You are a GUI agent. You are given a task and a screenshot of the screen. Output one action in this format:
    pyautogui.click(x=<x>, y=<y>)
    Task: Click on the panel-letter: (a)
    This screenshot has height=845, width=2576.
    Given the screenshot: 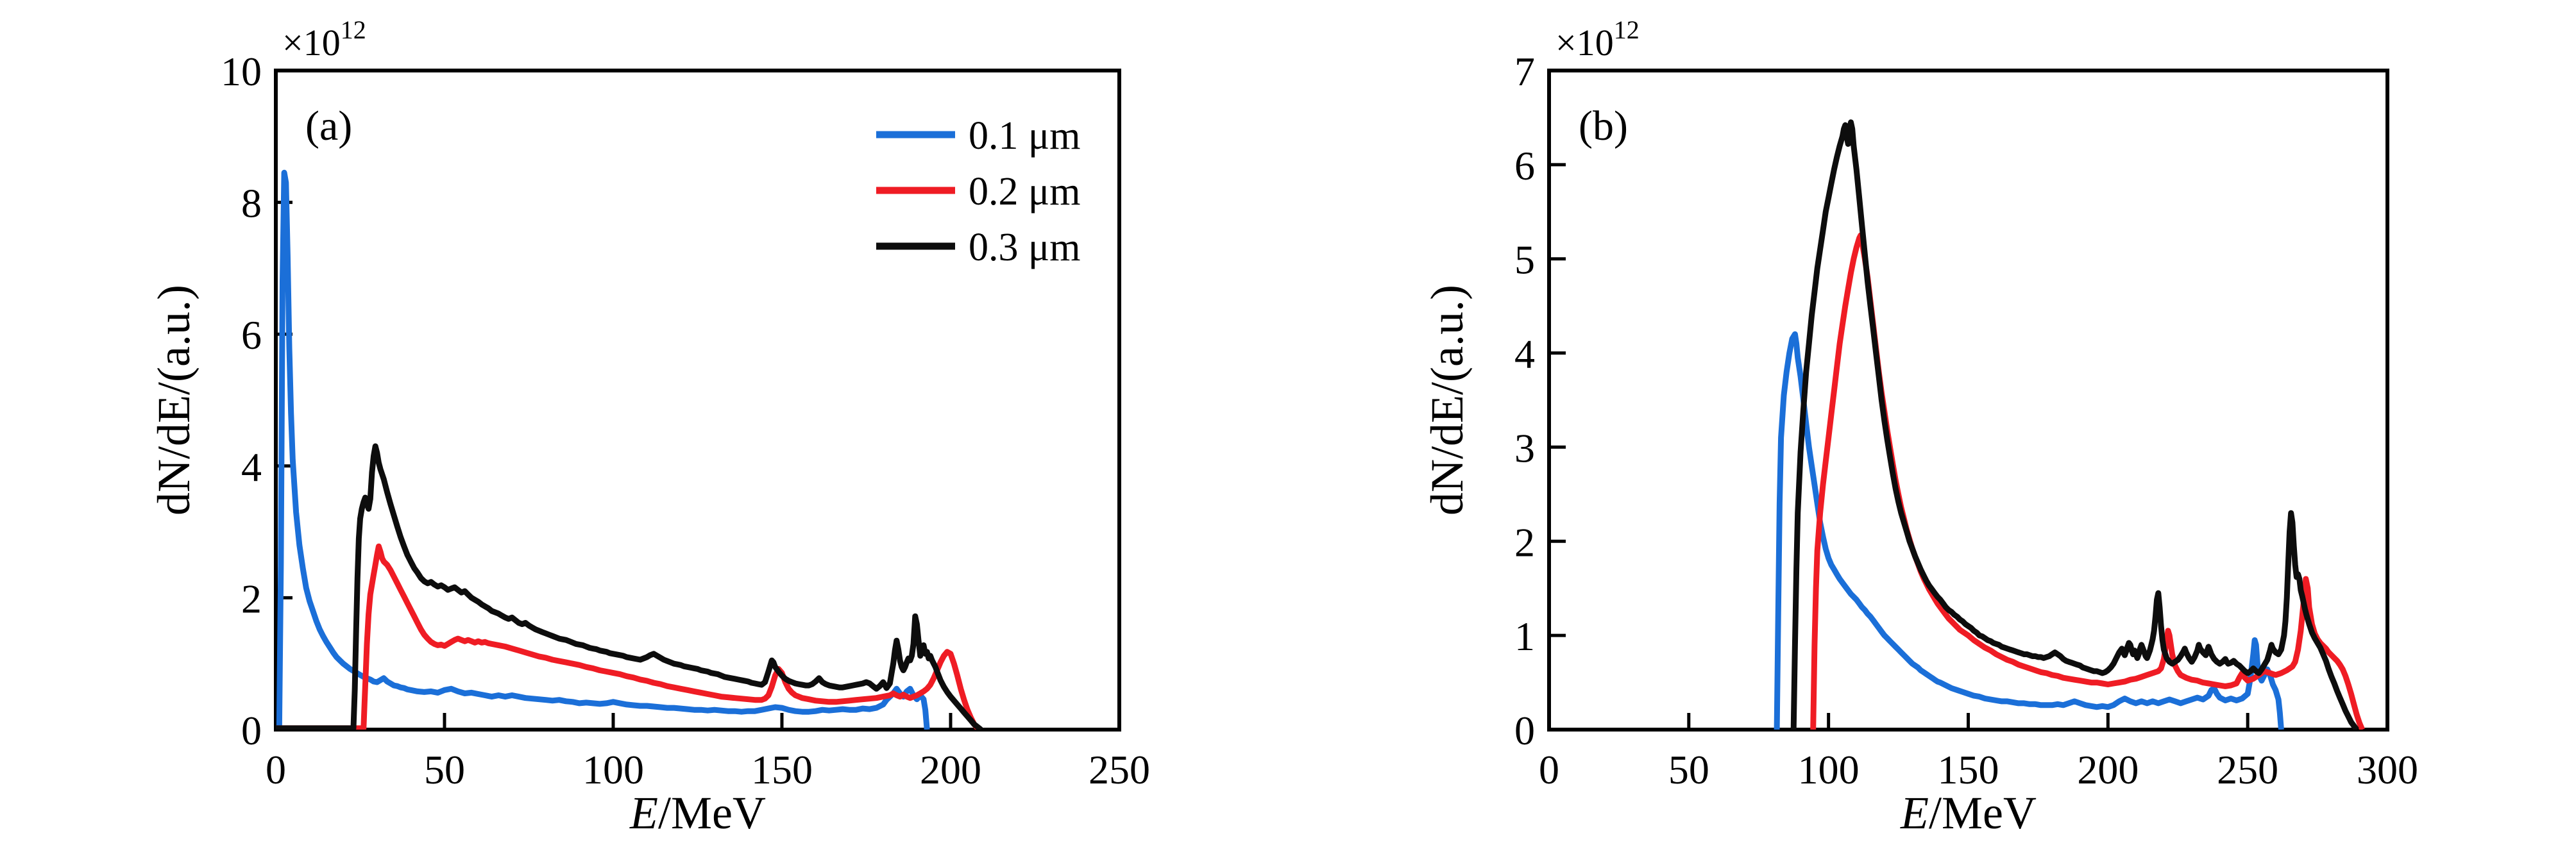 What is the action you would take?
    pyautogui.click(x=328, y=126)
    